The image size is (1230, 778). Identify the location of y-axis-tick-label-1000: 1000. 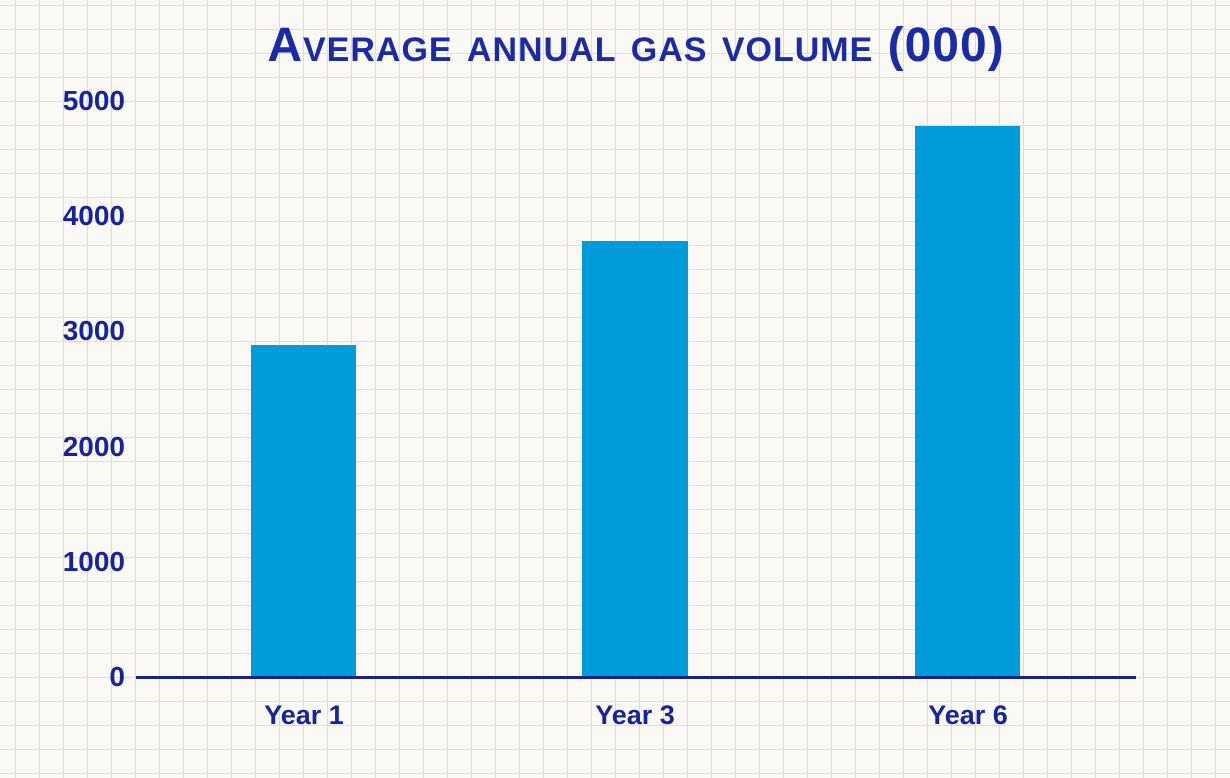
(93, 561).